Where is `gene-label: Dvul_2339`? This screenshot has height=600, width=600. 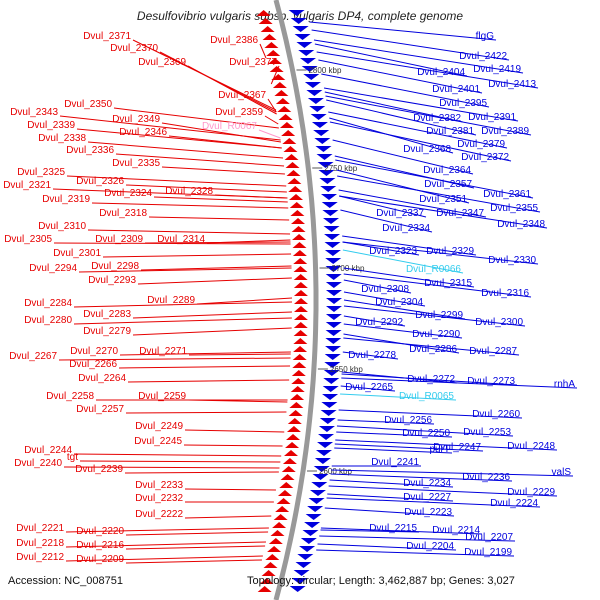
gene-label: Dvul_2339 is located at coordinates (51, 125).